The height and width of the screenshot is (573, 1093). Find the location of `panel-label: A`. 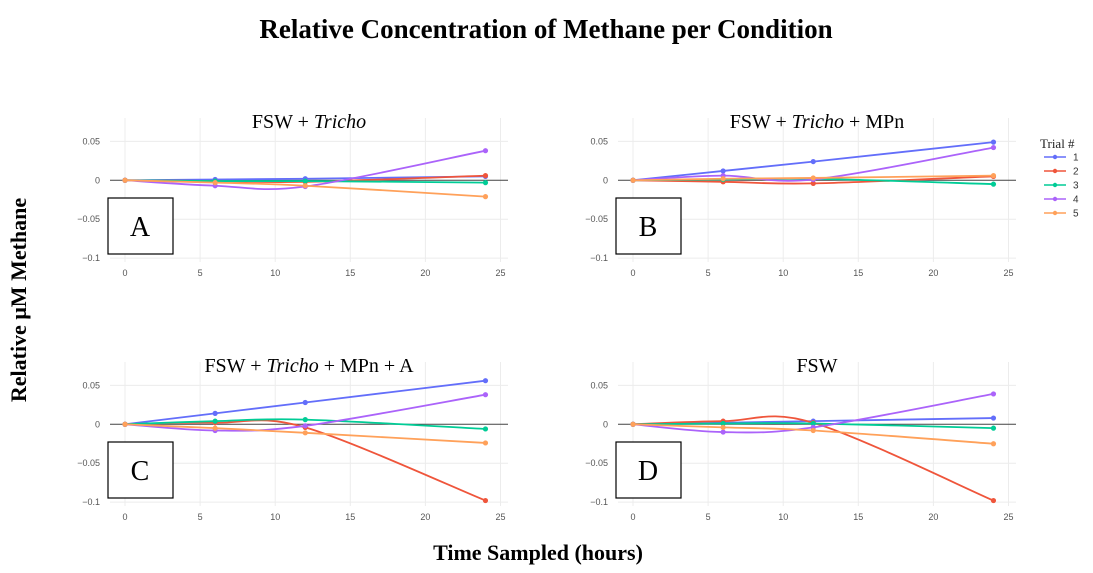

panel-label: A is located at coordinates (140, 227).